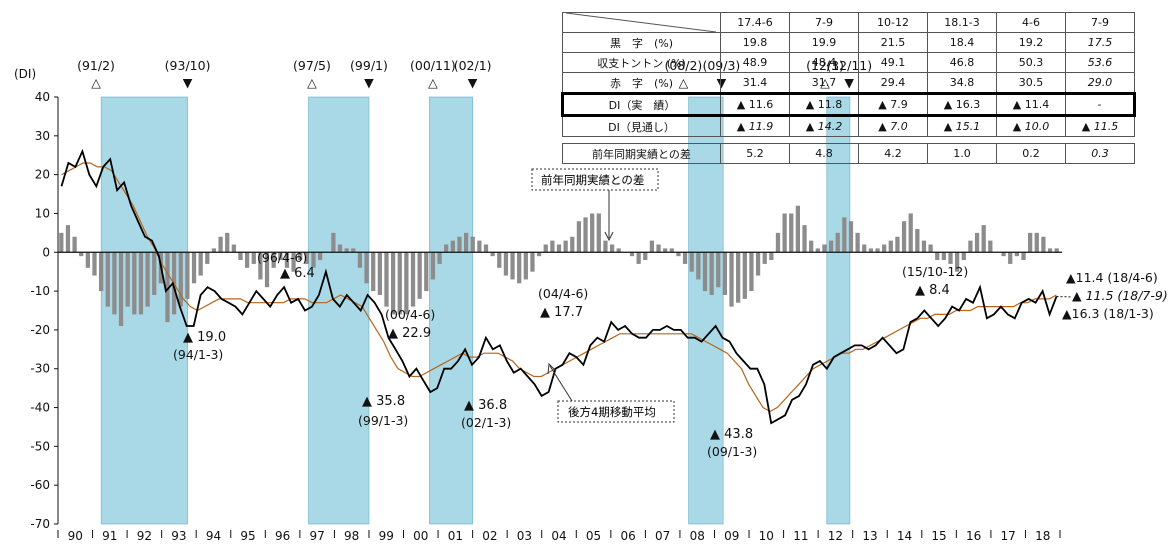  What do you see at coordinates (433, 82) in the screenshot?
I see `peak-marker: △` at bounding box center [433, 82].